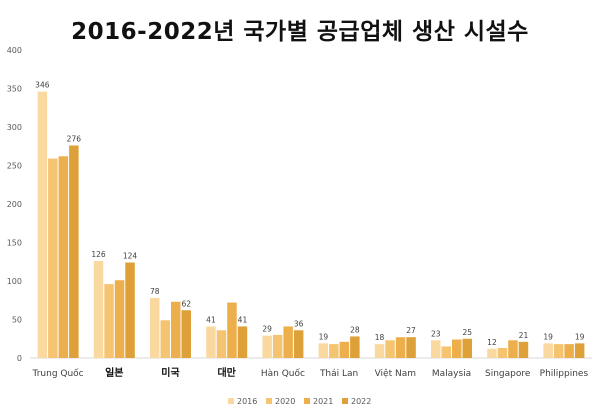 The height and width of the screenshot is (416, 600). What do you see at coordinates (14, 89) in the screenshot?
I see `y-tick-label: 350` at bounding box center [14, 89].